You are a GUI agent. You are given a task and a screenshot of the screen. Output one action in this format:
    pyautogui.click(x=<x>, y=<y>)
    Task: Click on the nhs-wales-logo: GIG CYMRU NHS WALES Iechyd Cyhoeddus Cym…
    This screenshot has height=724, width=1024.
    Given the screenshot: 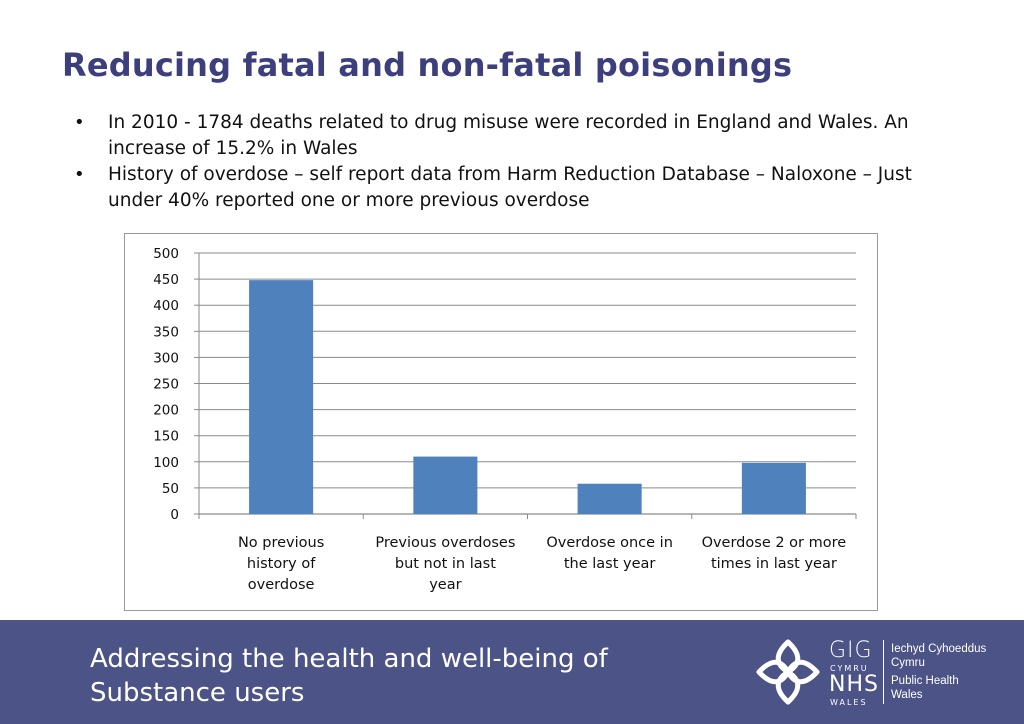 What is the action you would take?
    pyautogui.click(x=880, y=672)
    